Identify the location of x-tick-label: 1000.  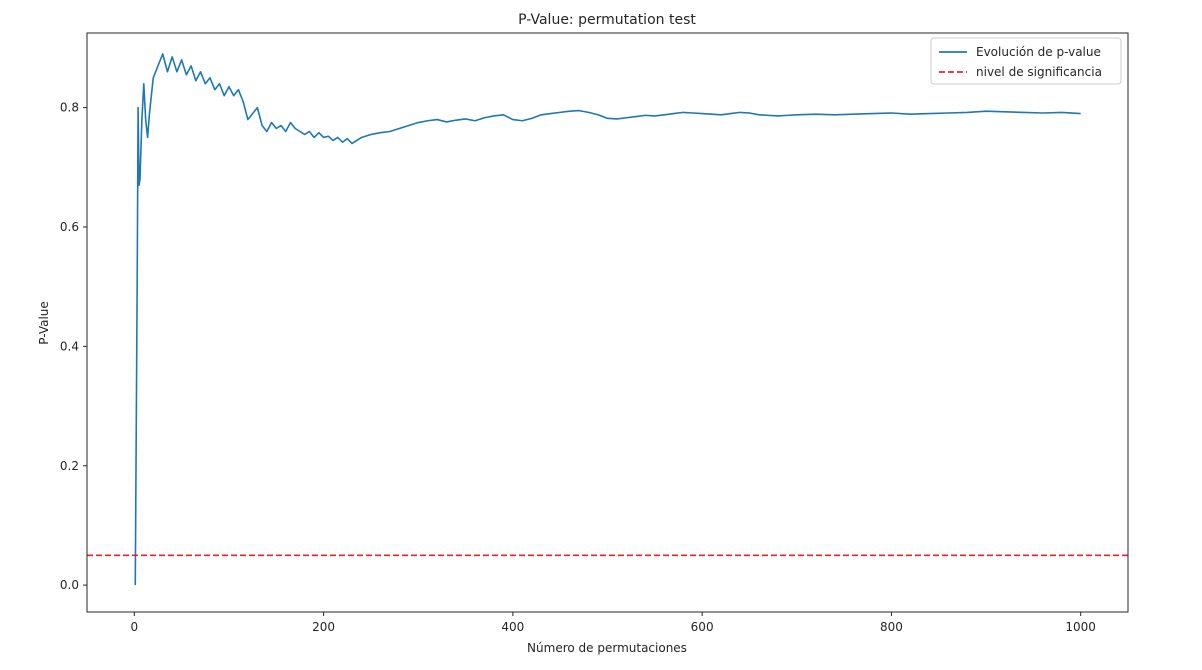
(1080, 627).